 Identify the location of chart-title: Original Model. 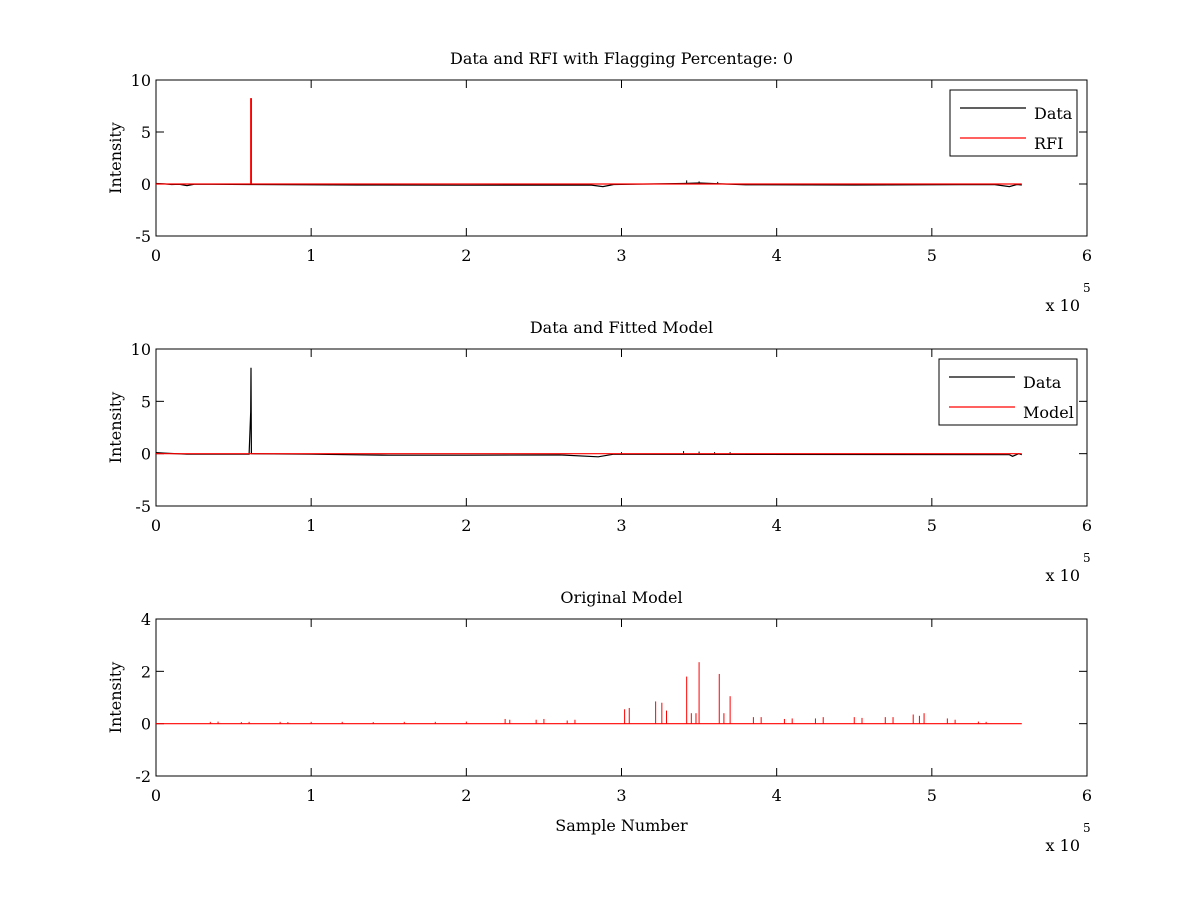
(621, 597).